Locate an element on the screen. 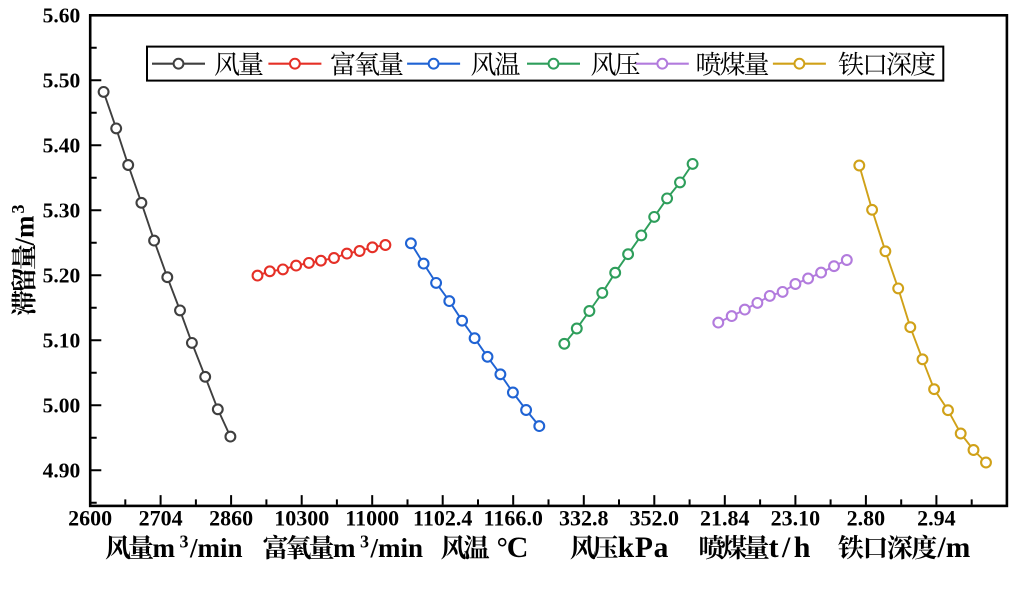 The image size is (1031, 593). svg-text: 2860 is located at coordinates (231, 517).